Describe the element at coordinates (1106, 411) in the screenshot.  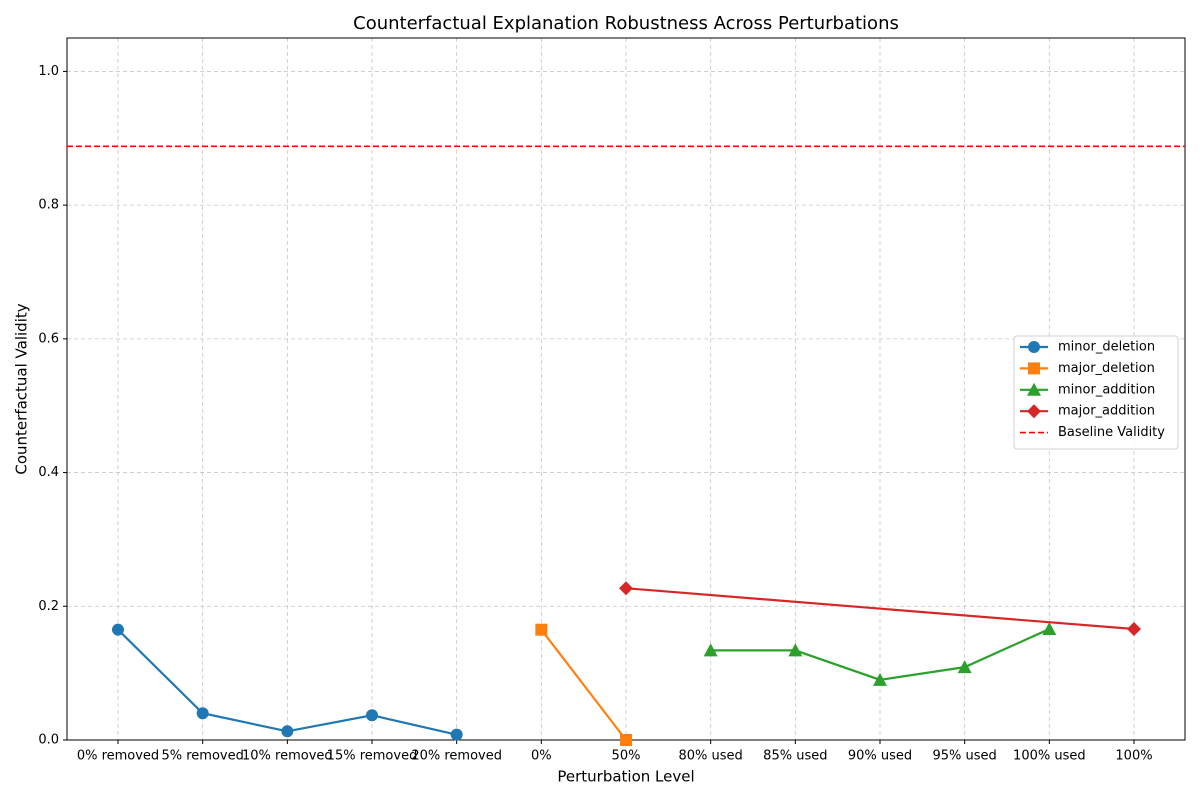
I see `legend-label: major_addition` at that location.